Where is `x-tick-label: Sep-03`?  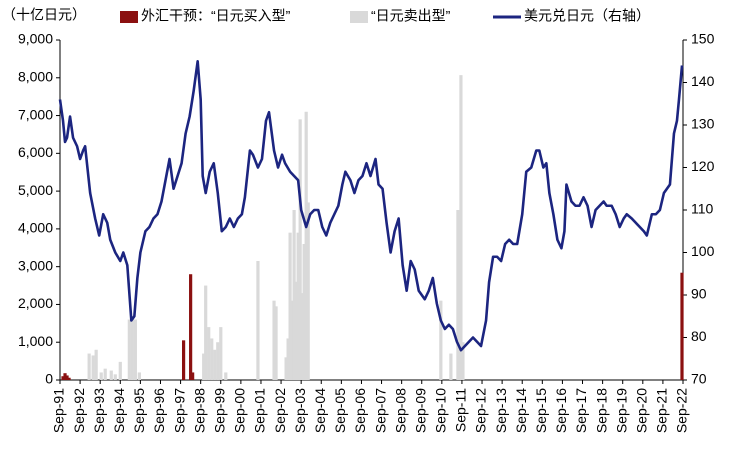 x-tick-label: Sep-03 is located at coordinates (300, 410).